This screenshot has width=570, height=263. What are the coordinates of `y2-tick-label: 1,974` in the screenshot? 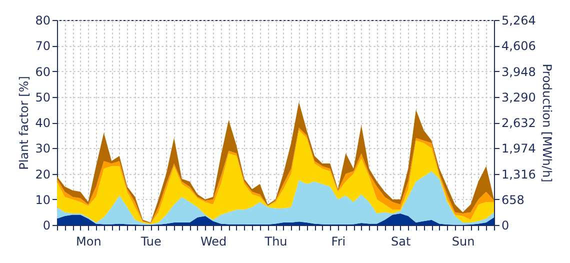 It's located at (519, 149).